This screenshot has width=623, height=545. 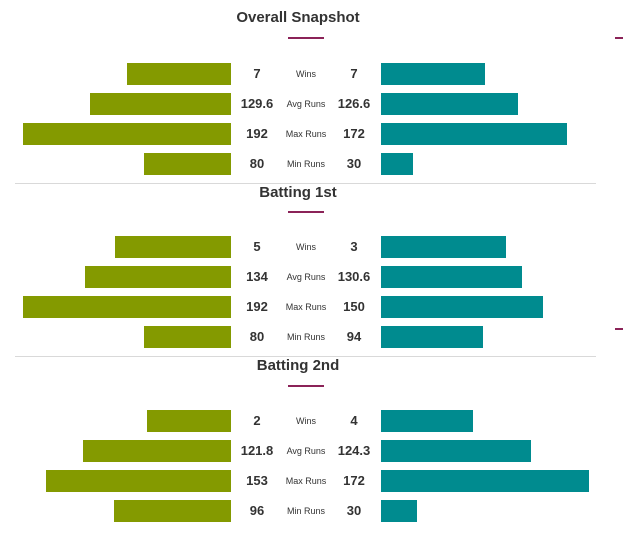 I want to click on section-title: Batting 2nd, so click(x=298, y=365).